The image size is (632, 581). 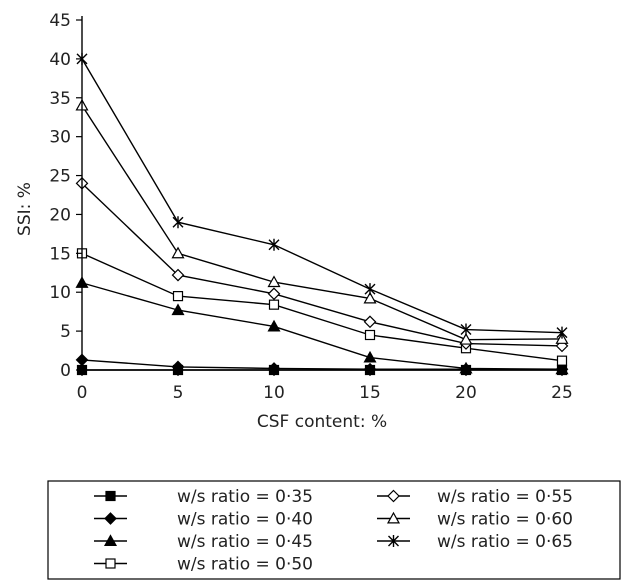 What do you see at coordinates (562, 393) in the screenshot?
I see `x-tick-label: 25` at bounding box center [562, 393].